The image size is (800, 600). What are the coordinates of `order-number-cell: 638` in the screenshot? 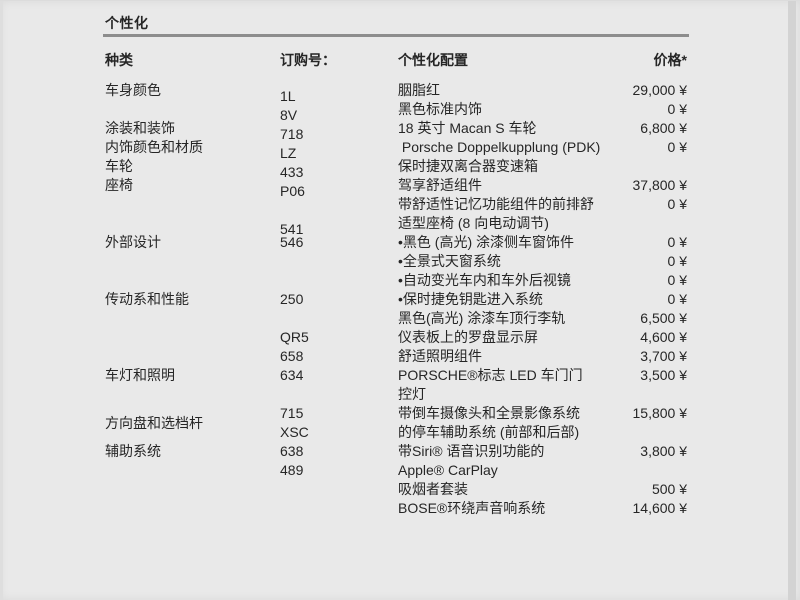 It's located at (292, 451).